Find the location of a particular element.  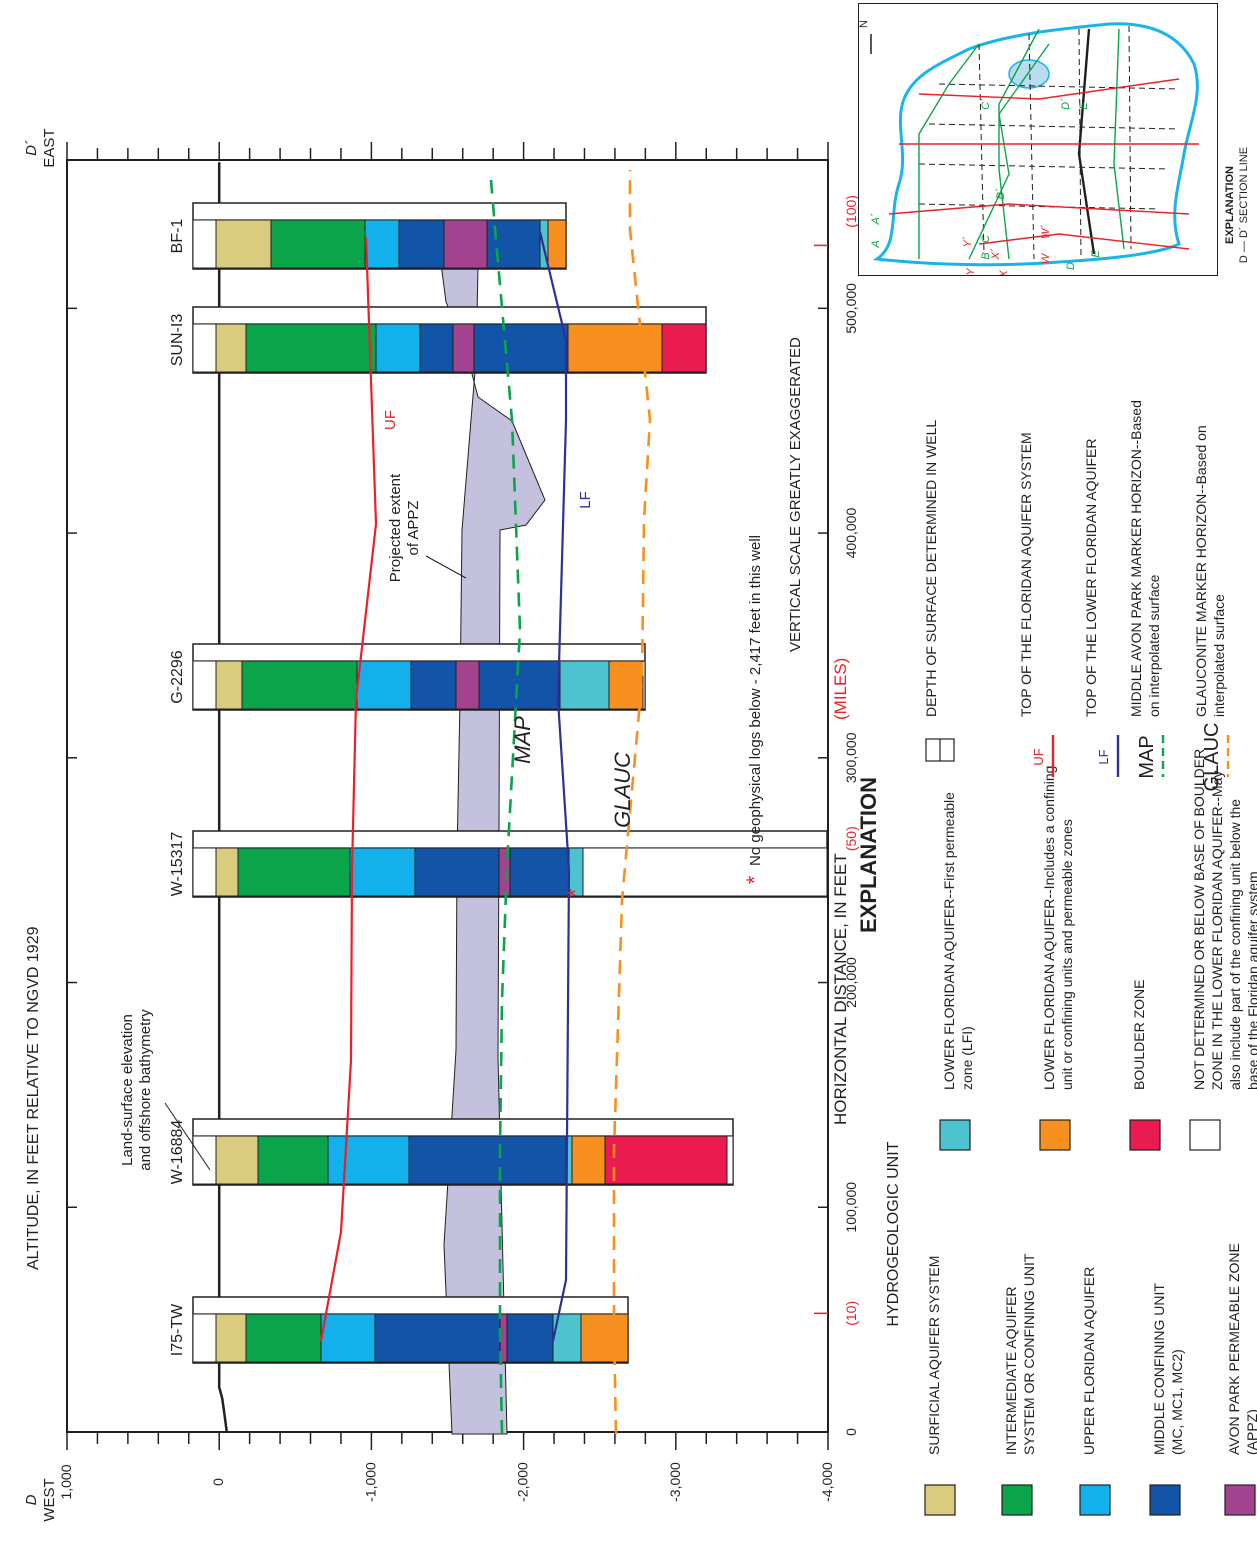

inset-section-label: W is located at coordinates (1046, 258).